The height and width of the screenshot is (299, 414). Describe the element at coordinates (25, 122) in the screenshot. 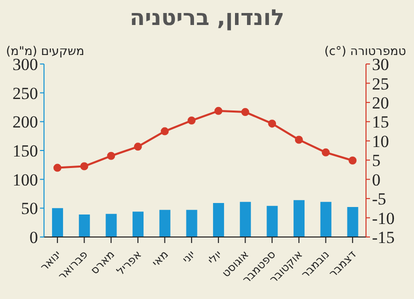

I see `y-tick-label: 200` at that location.